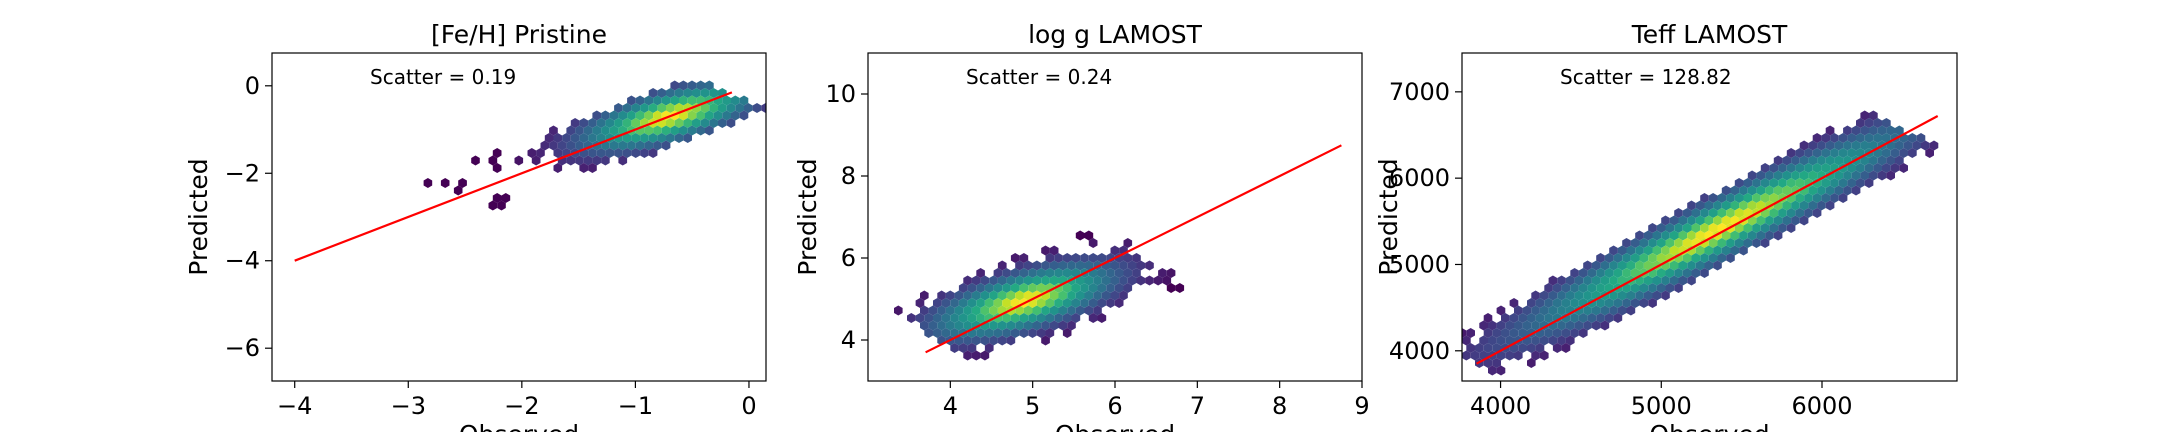  What do you see at coordinates (1709, 34) in the screenshot?
I see `chart-title: Teff LAMOST` at bounding box center [1709, 34].